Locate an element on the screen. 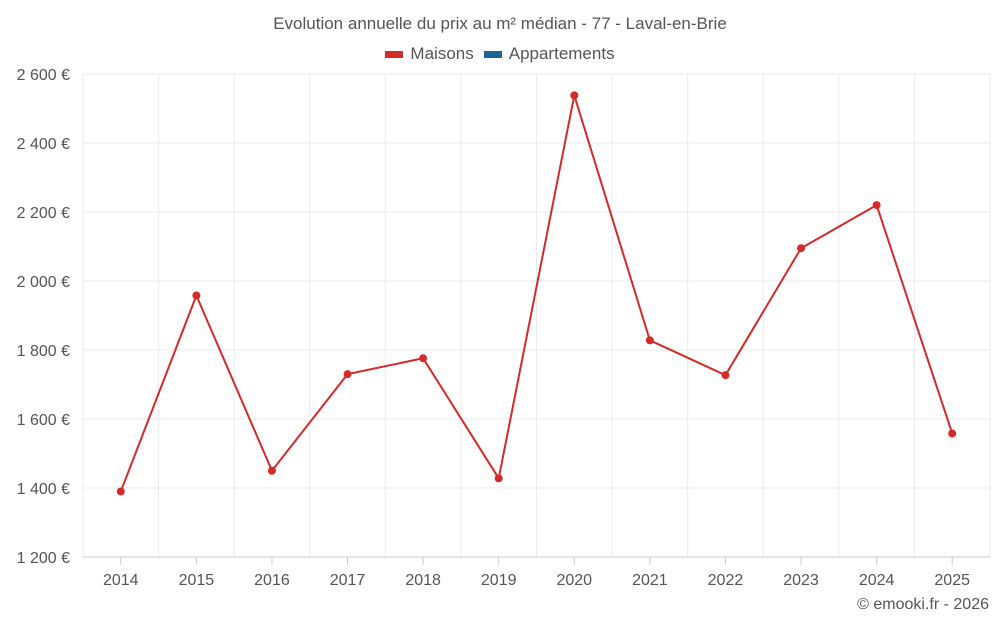 This screenshot has width=1000, height=625. y-tick-label: 2 600 € is located at coordinates (43, 75).